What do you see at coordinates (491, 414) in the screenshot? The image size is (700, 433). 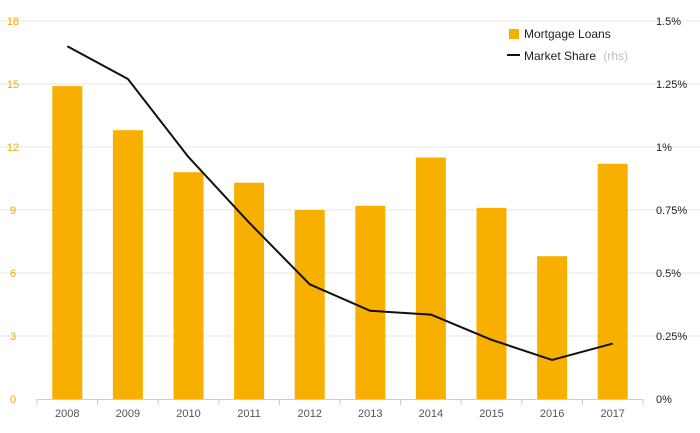 I see `x-tick-label: 2015` at bounding box center [491, 414].